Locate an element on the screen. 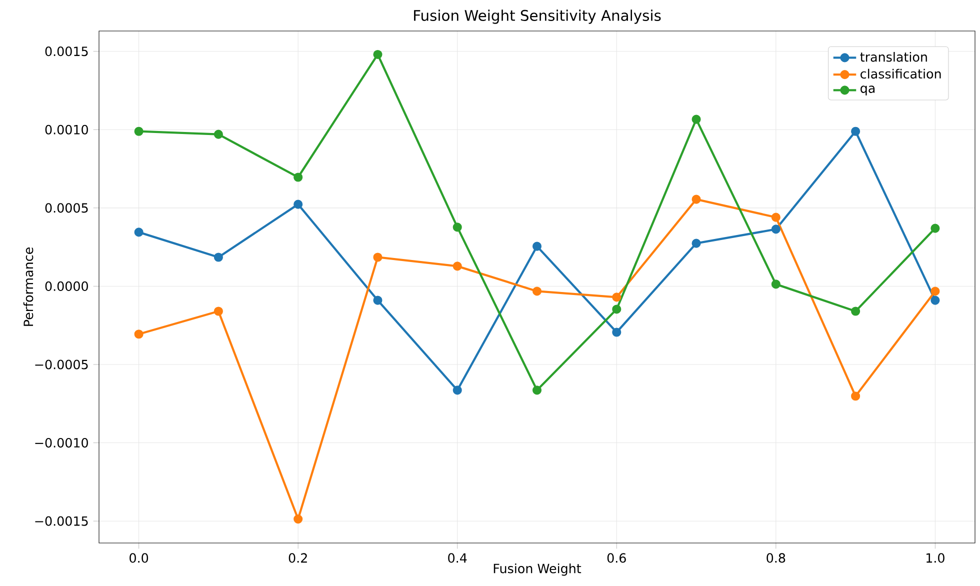  x-tick-label: 1.0 is located at coordinates (935, 558).